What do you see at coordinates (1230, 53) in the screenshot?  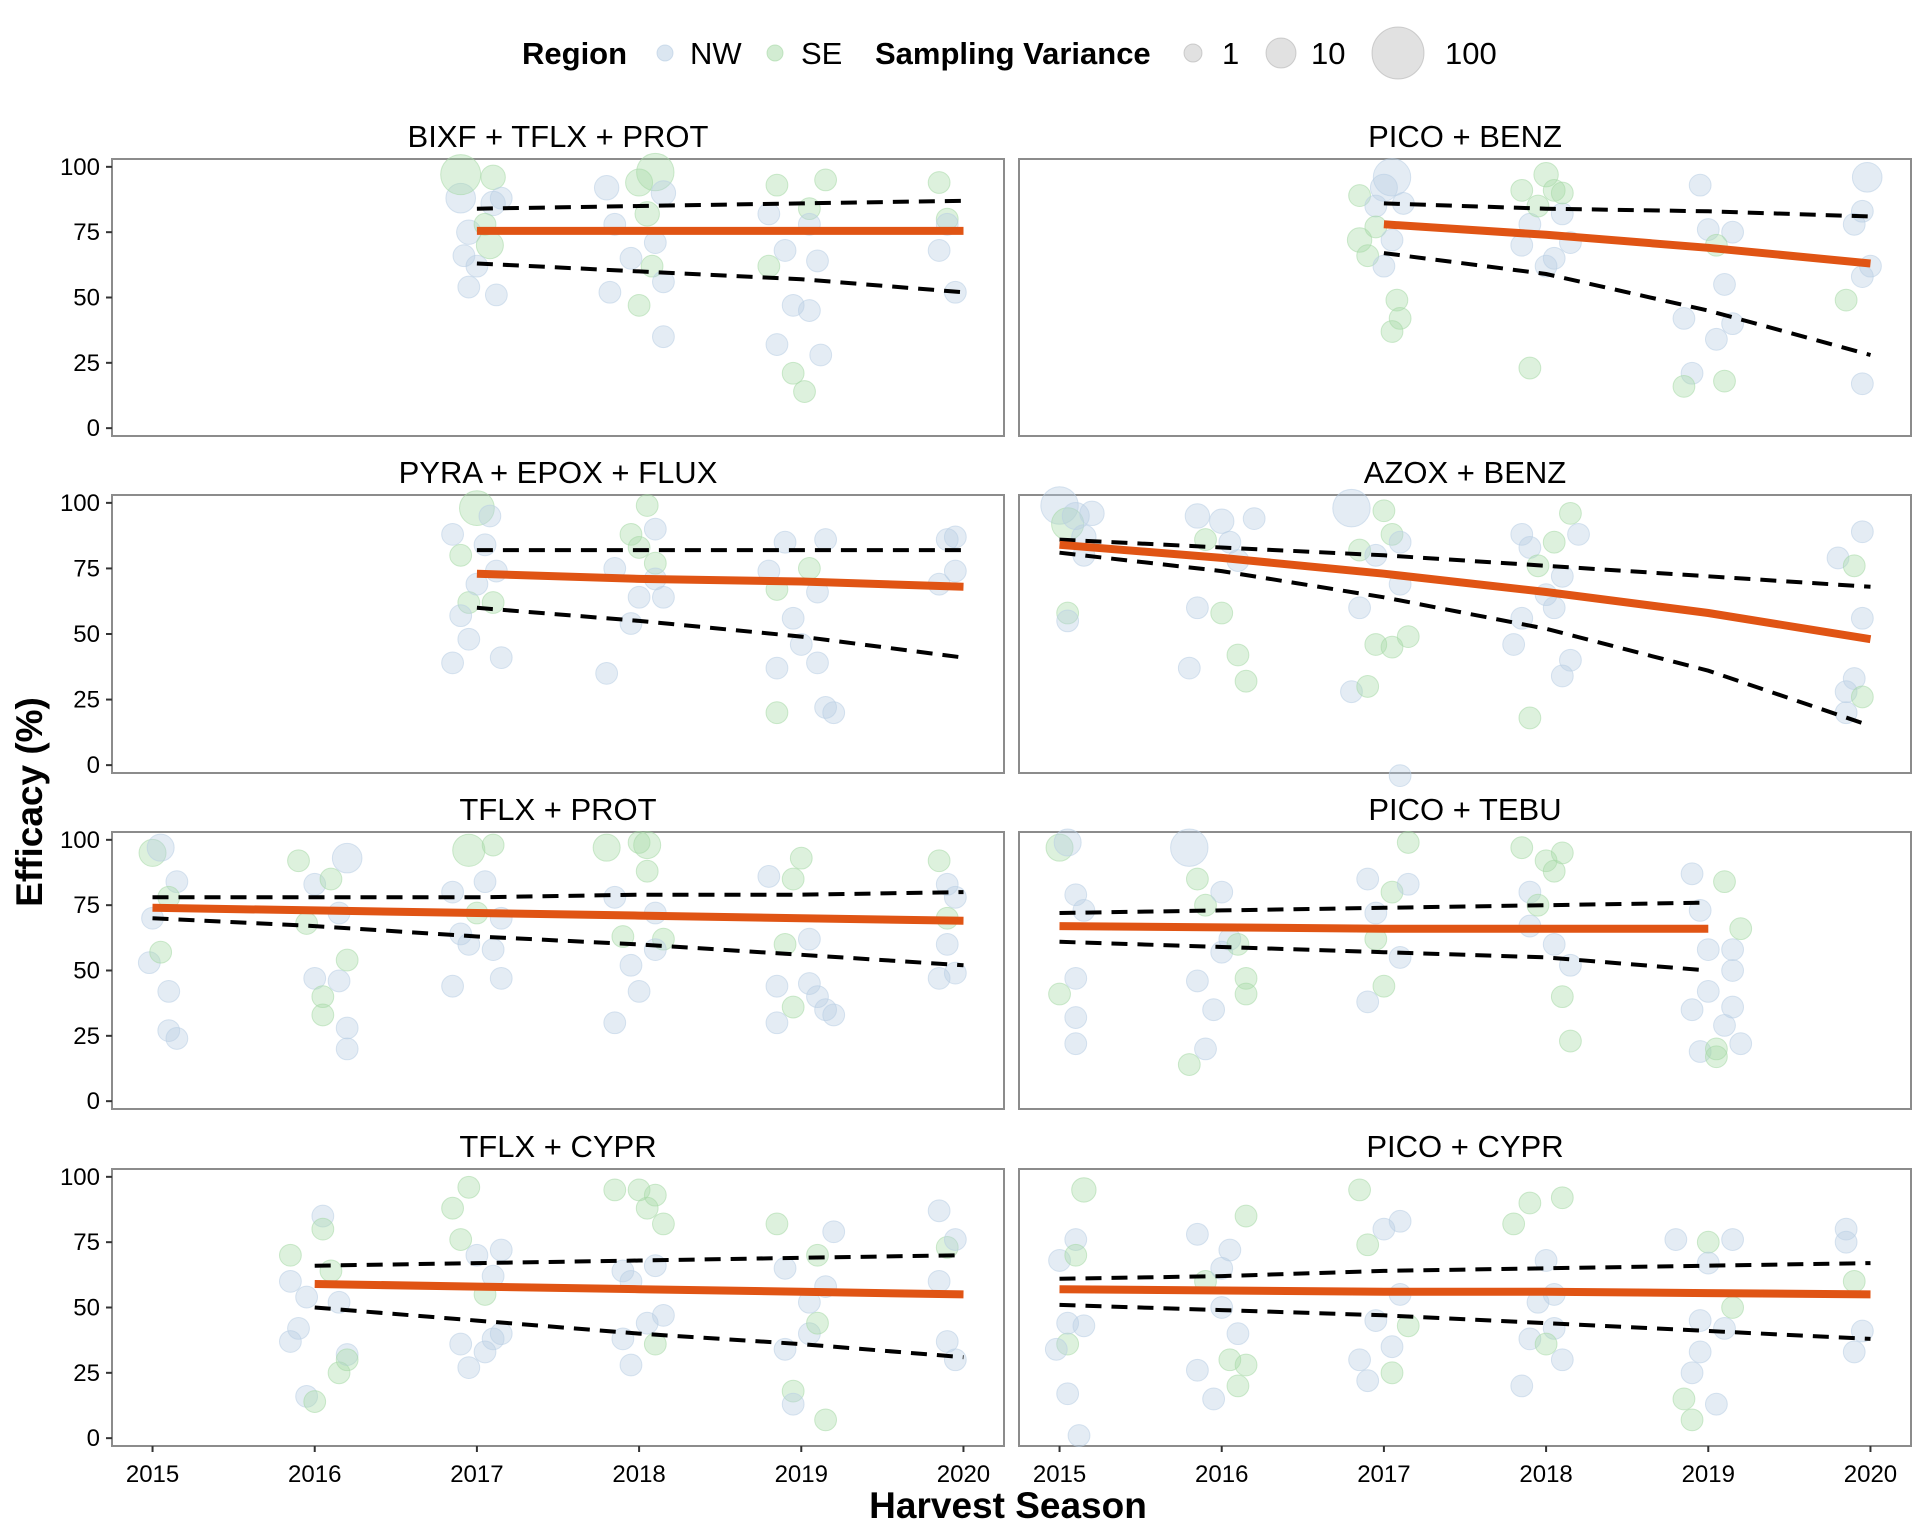 I see `legend-size-label-1: 1` at bounding box center [1230, 53].